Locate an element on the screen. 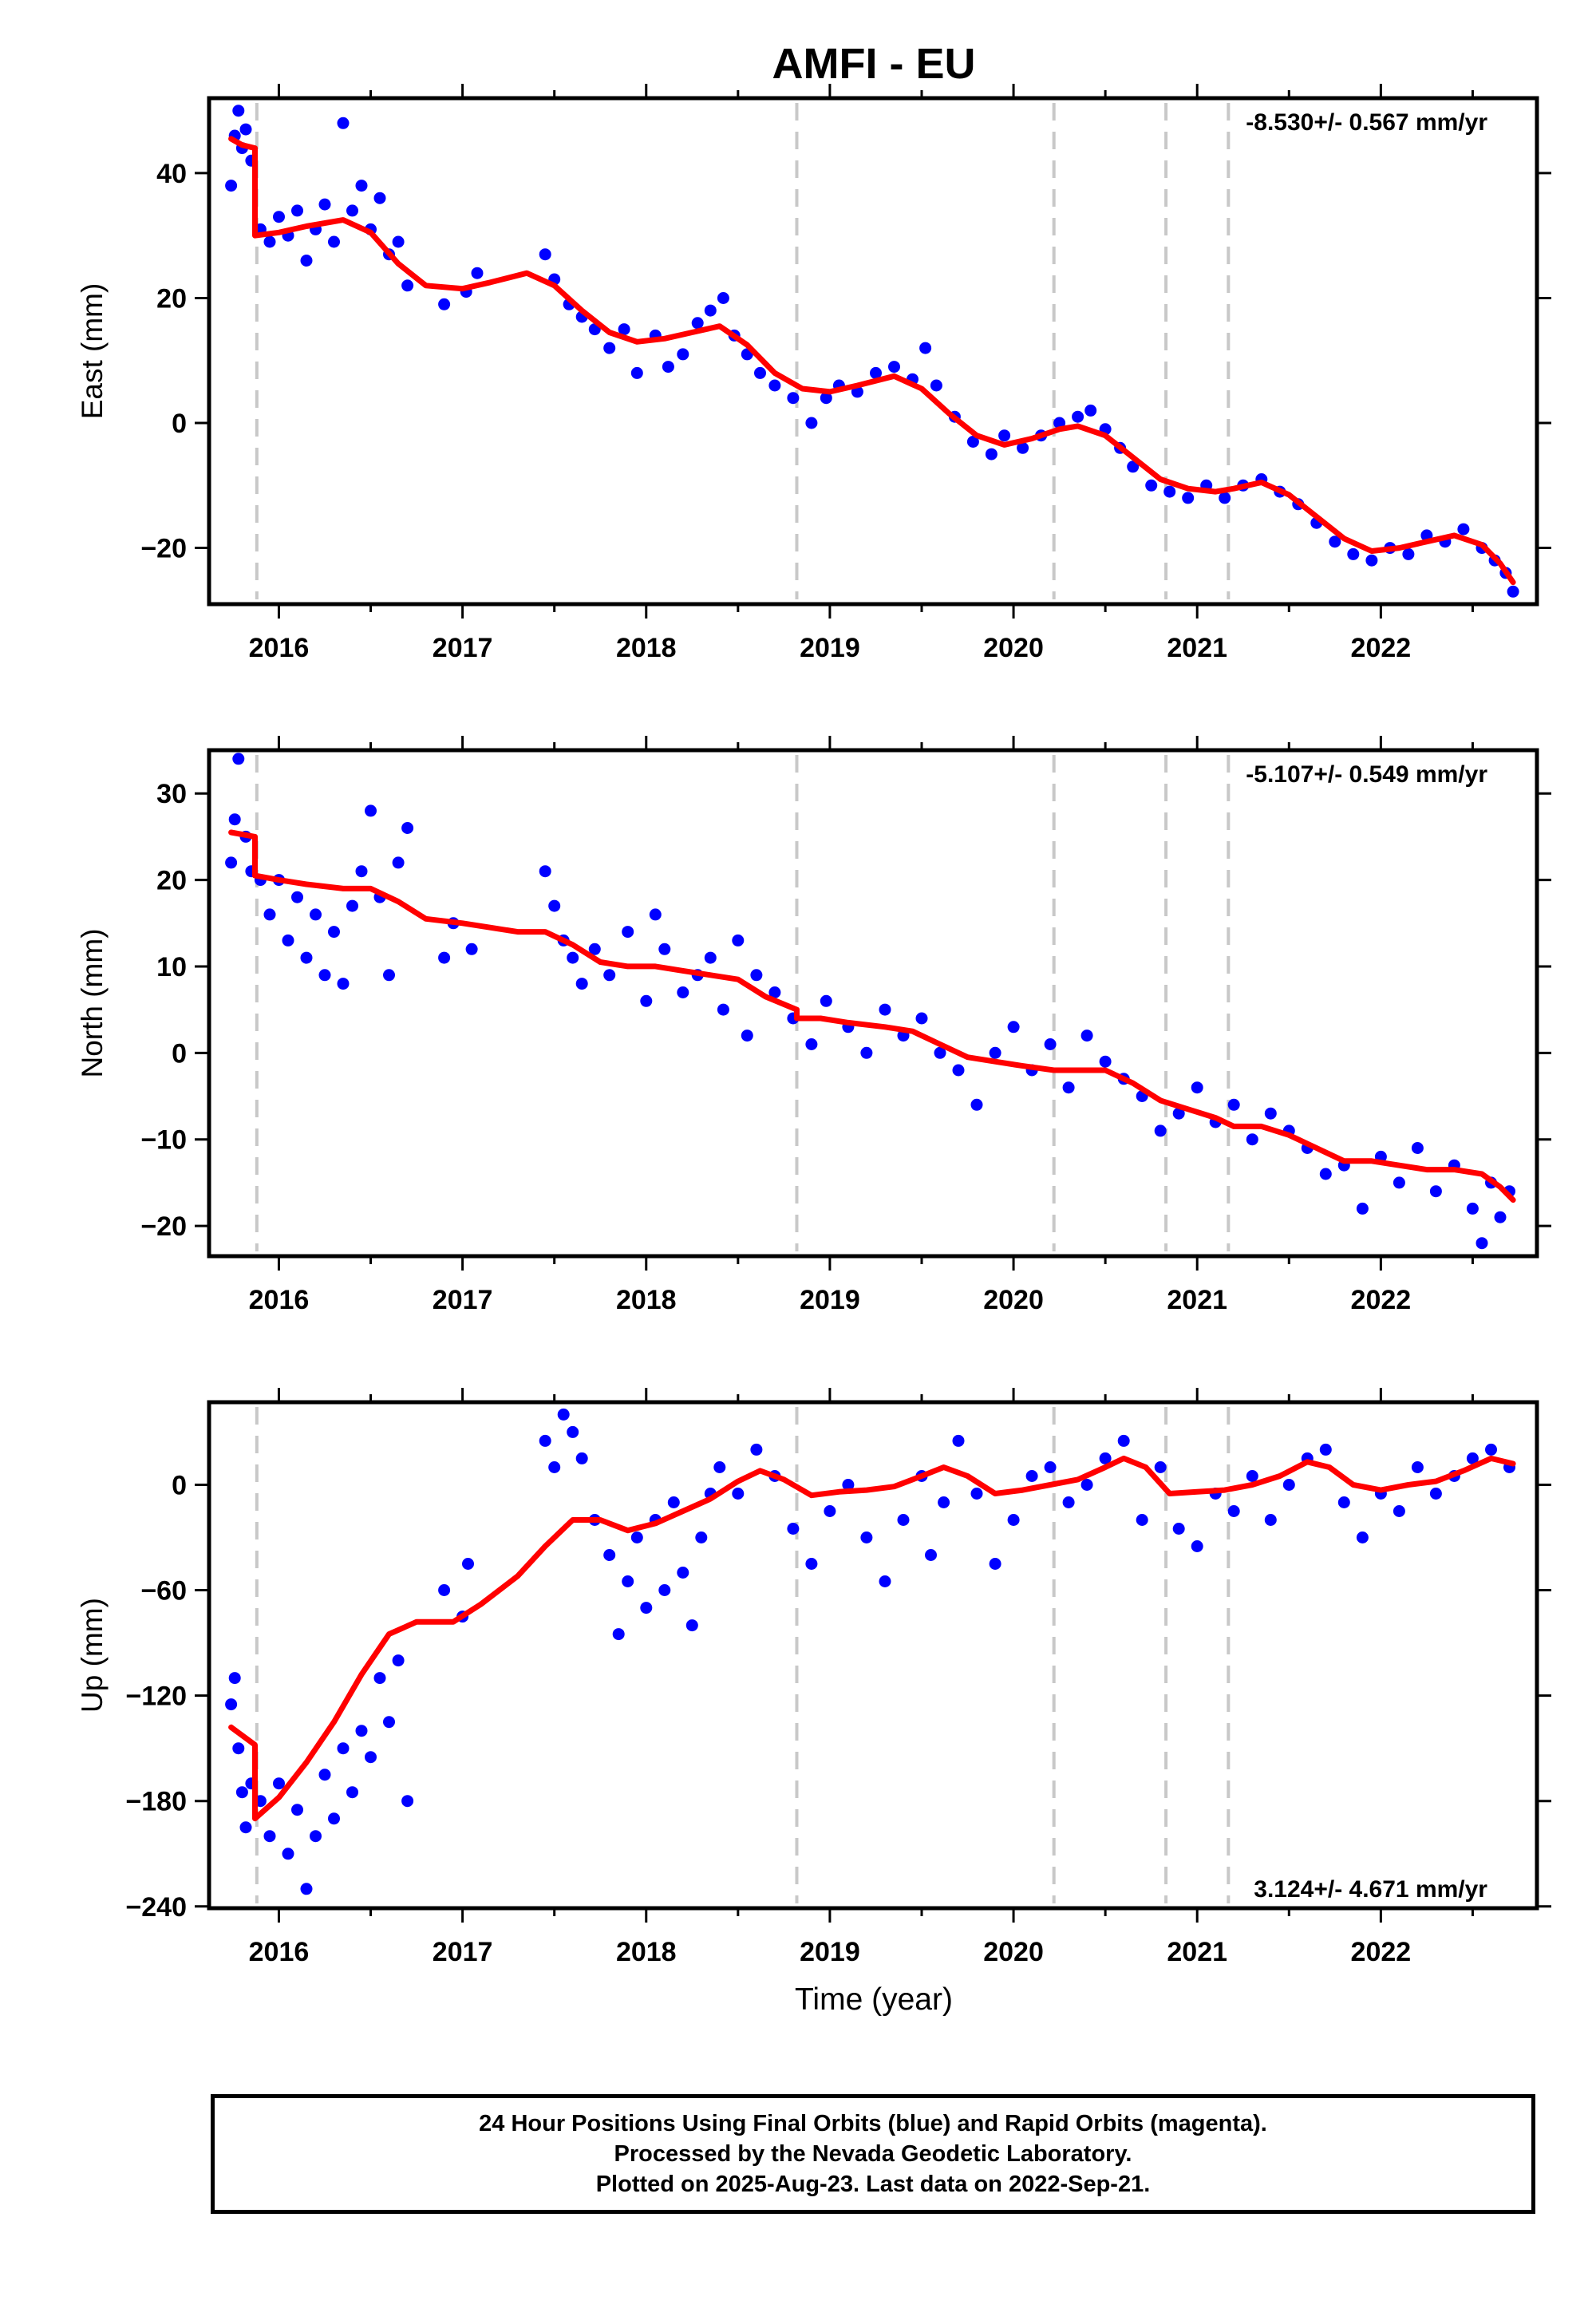 The image size is (1596, 2316). y-axis-label: Up (mm) is located at coordinates (92, 1655).